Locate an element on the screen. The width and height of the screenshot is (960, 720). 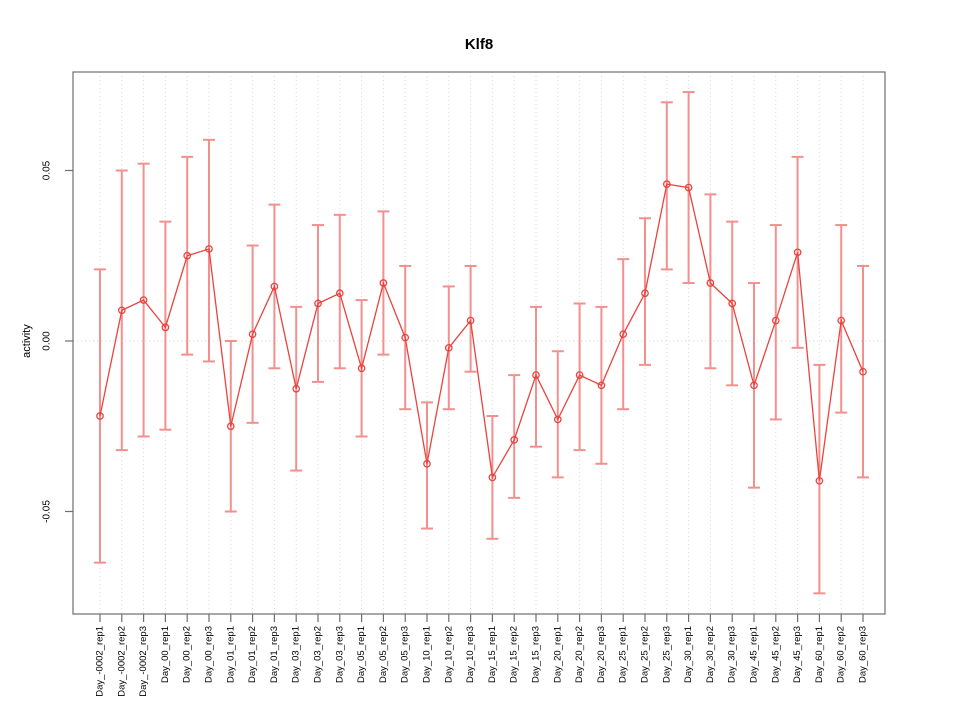
x-tick-label: Day_01_rep3 is located at coordinates (274, 654).